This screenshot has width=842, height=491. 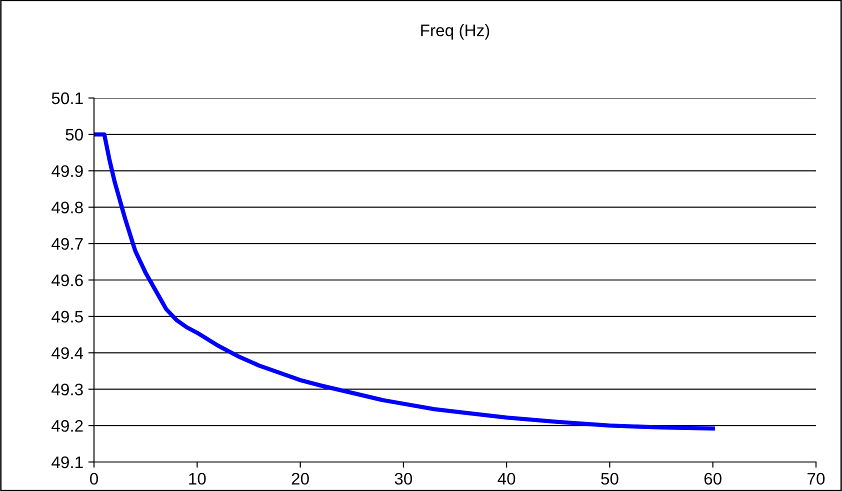 What do you see at coordinates (816, 478) in the screenshot?
I see `x-tick-label: 70` at bounding box center [816, 478].